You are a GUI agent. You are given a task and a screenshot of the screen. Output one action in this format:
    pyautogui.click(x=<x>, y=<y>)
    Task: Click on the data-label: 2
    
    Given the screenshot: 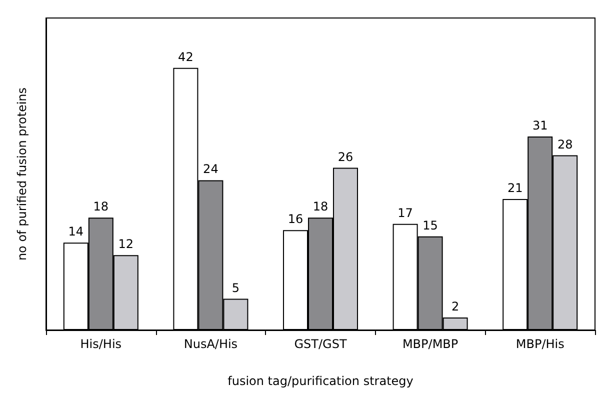 What is the action you would take?
    pyautogui.click(x=455, y=307)
    